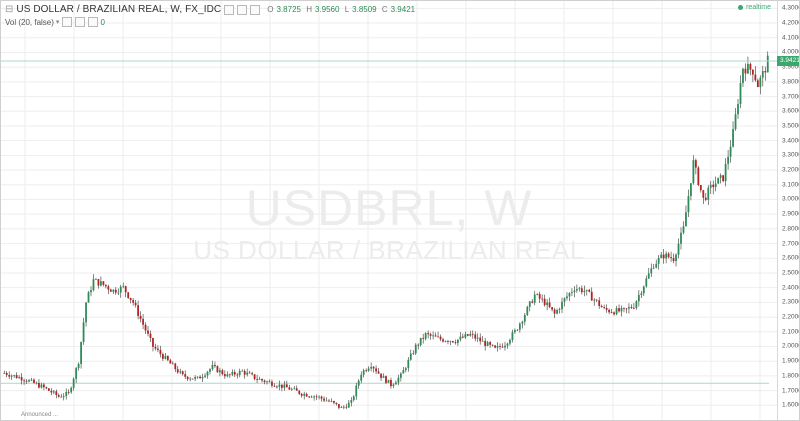 The width and height of the screenshot is (800, 421). What do you see at coordinates (93, 22) in the screenshot?
I see `volume-close-icon` at bounding box center [93, 22].